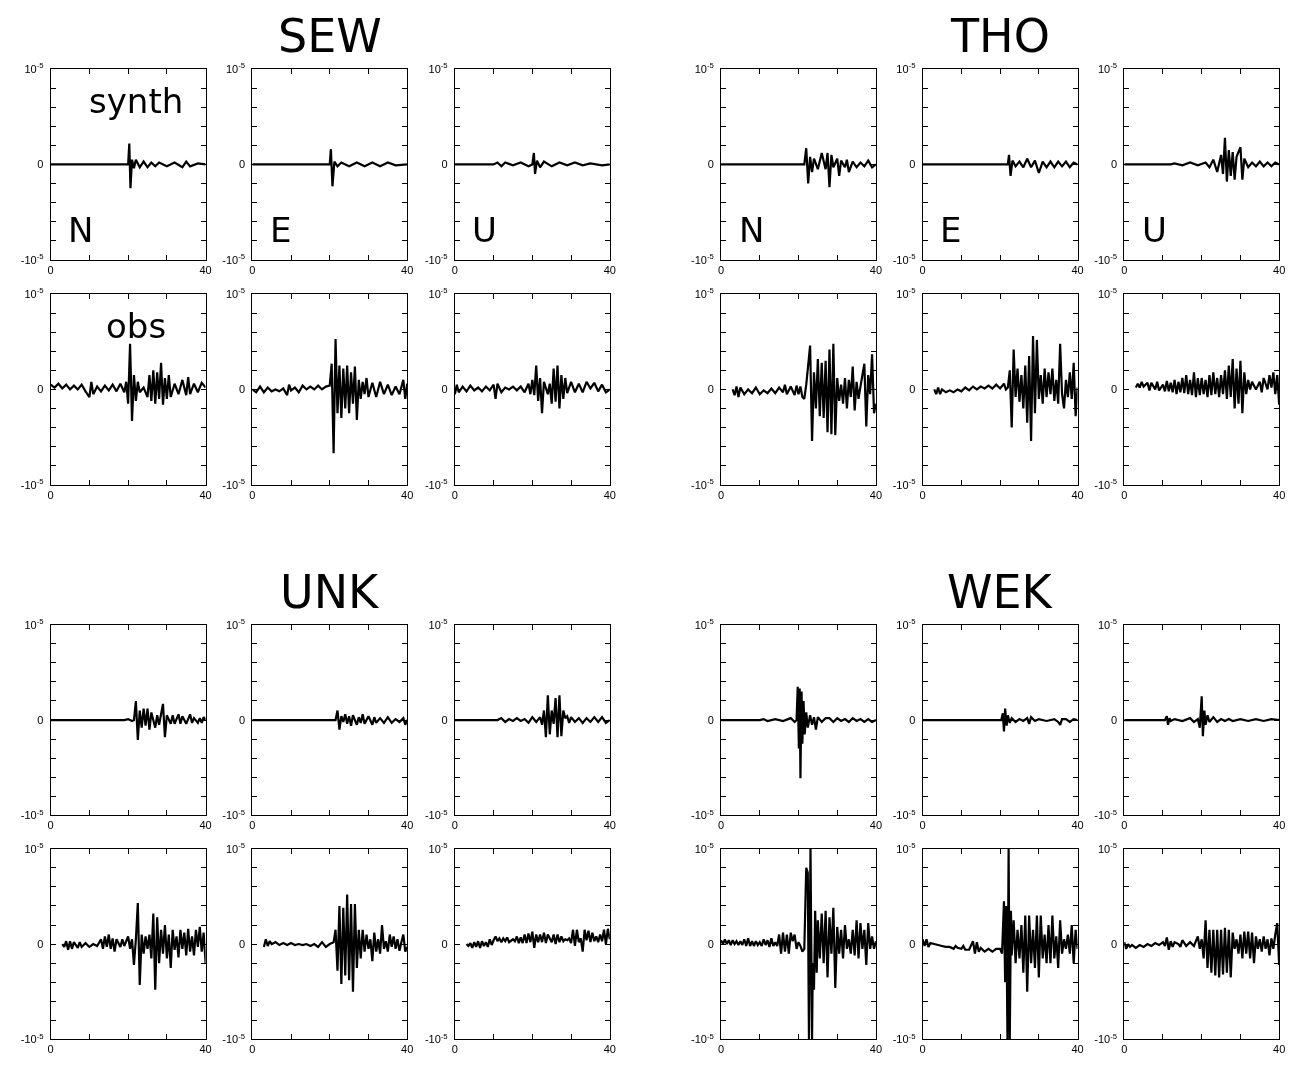  I want to click on annotation: N, so click(752, 230).